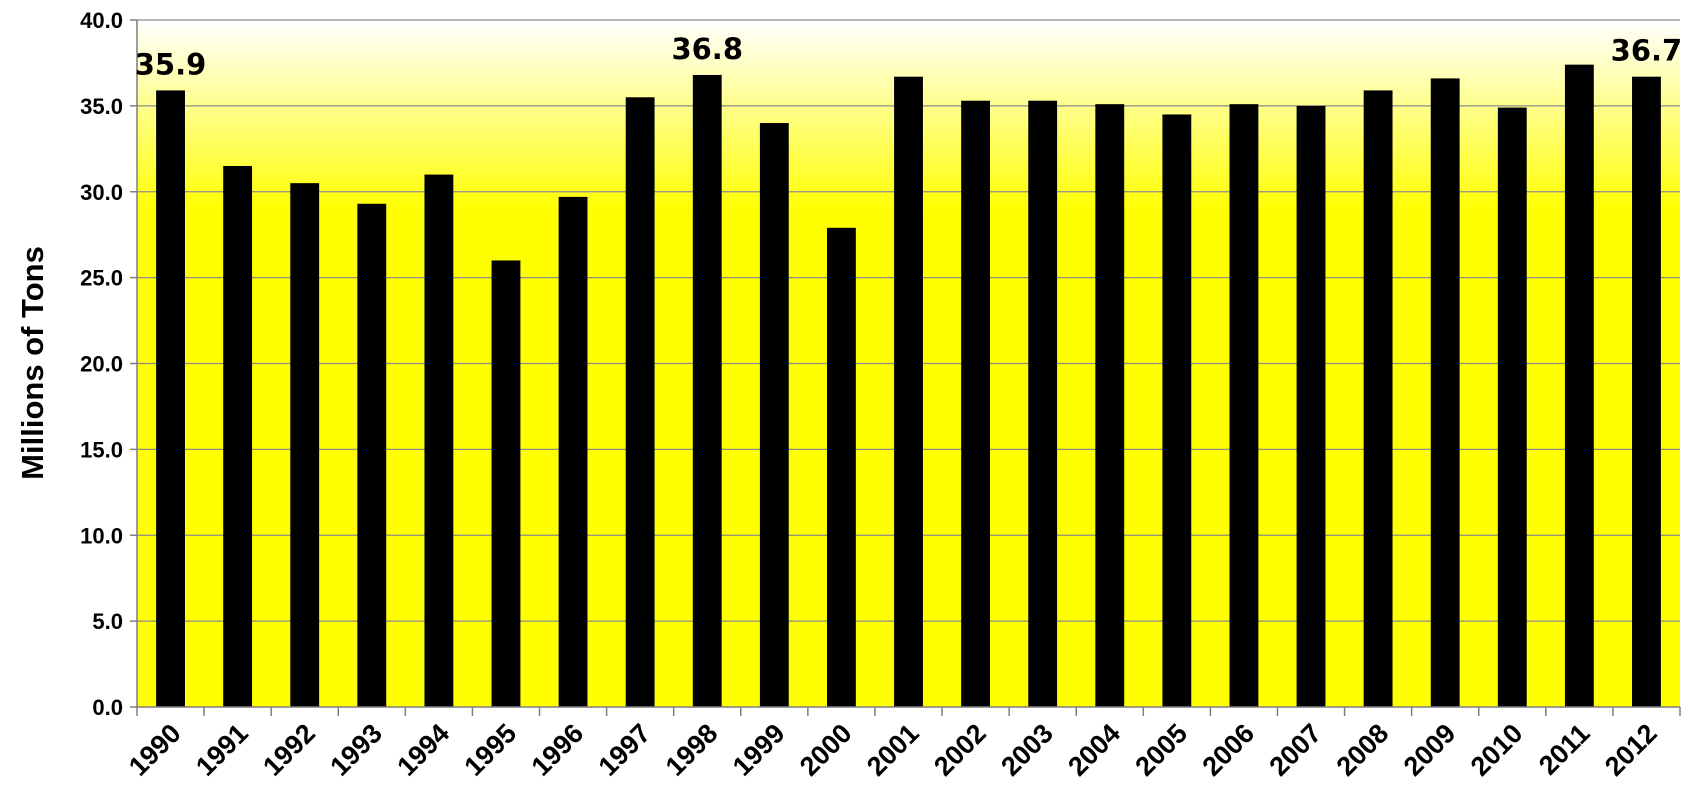  Describe the element at coordinates (692, 750) in the screenshot. I see `x-tick-label: 1998` at that location.